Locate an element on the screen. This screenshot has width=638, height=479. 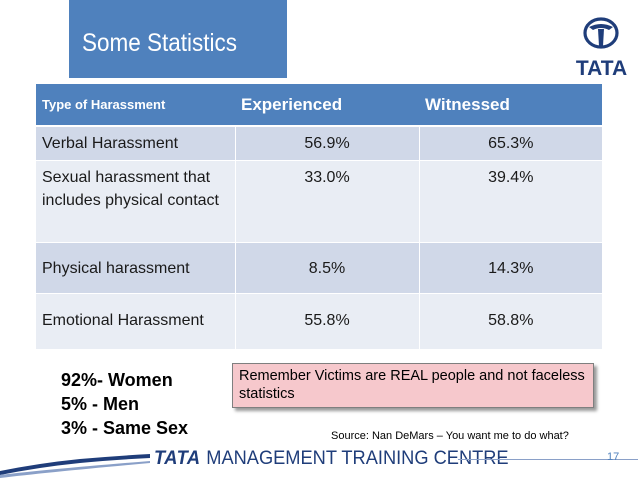
footer-title: TATA MANAGEMENT TRAINING CENTRE is located at coordinates (331, 459).